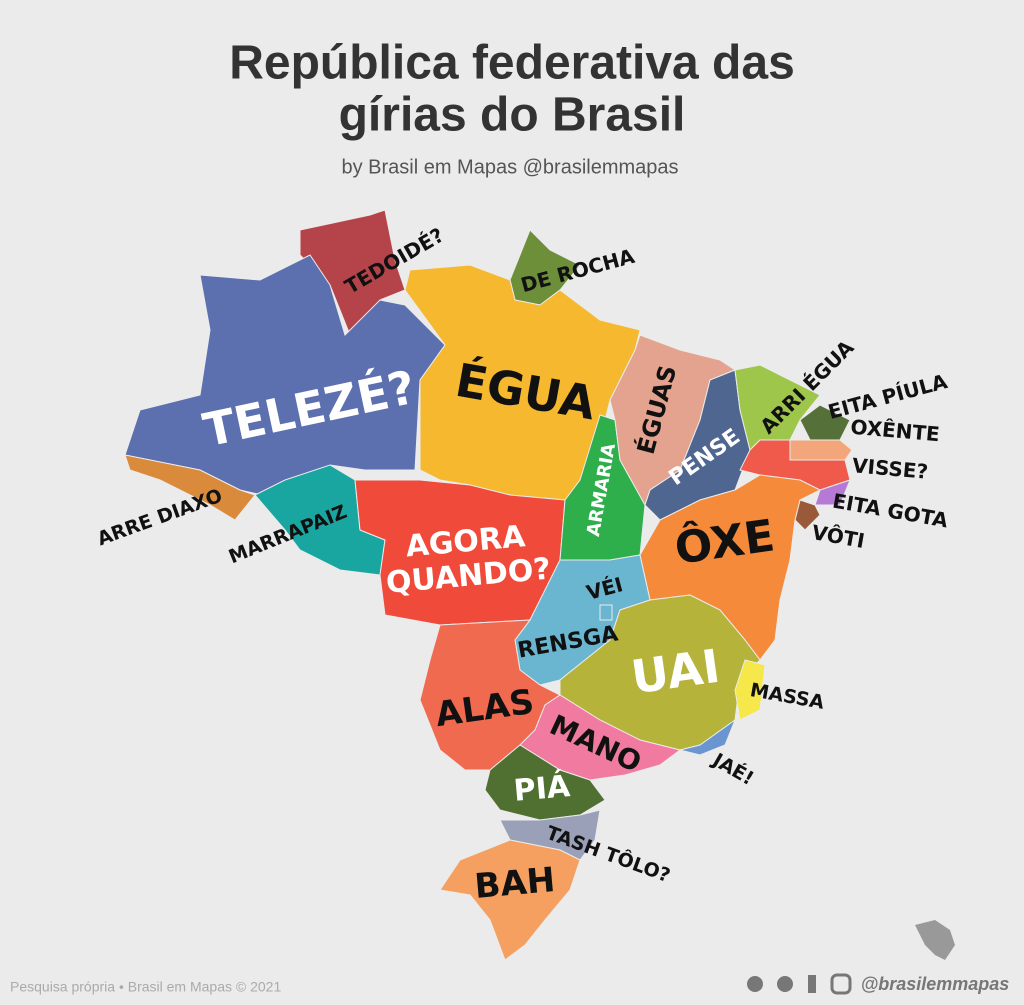  Describe the element at coordinates (542, 788) in the screenshot. I see `state-label: PIÁ` at that location.